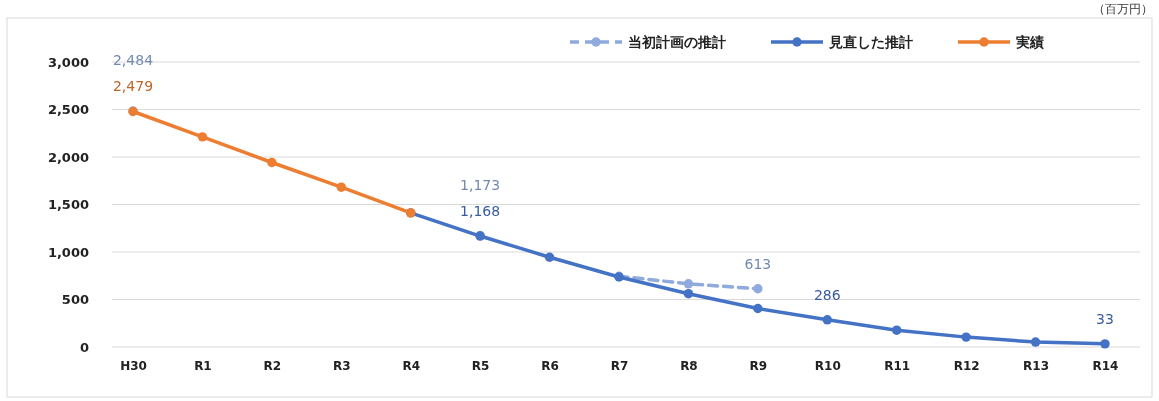 The height and width of the screenshot is (401, 1159). Describe the element at coordinates (827, 365) in the screenshot. I see `x-tick-label: R10` at that location.